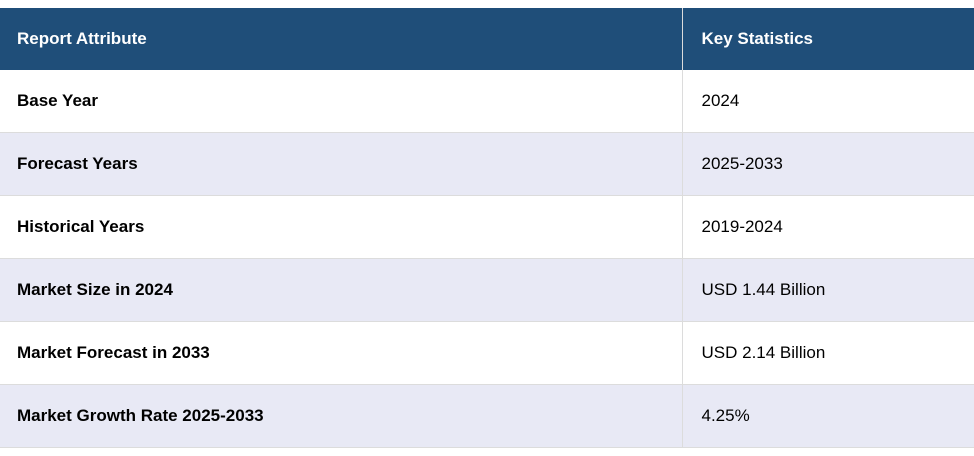  Describe the element at coordinates (828, 290) in the screenshot. I see `value-cell: USD 1.44 Billion` at that location.